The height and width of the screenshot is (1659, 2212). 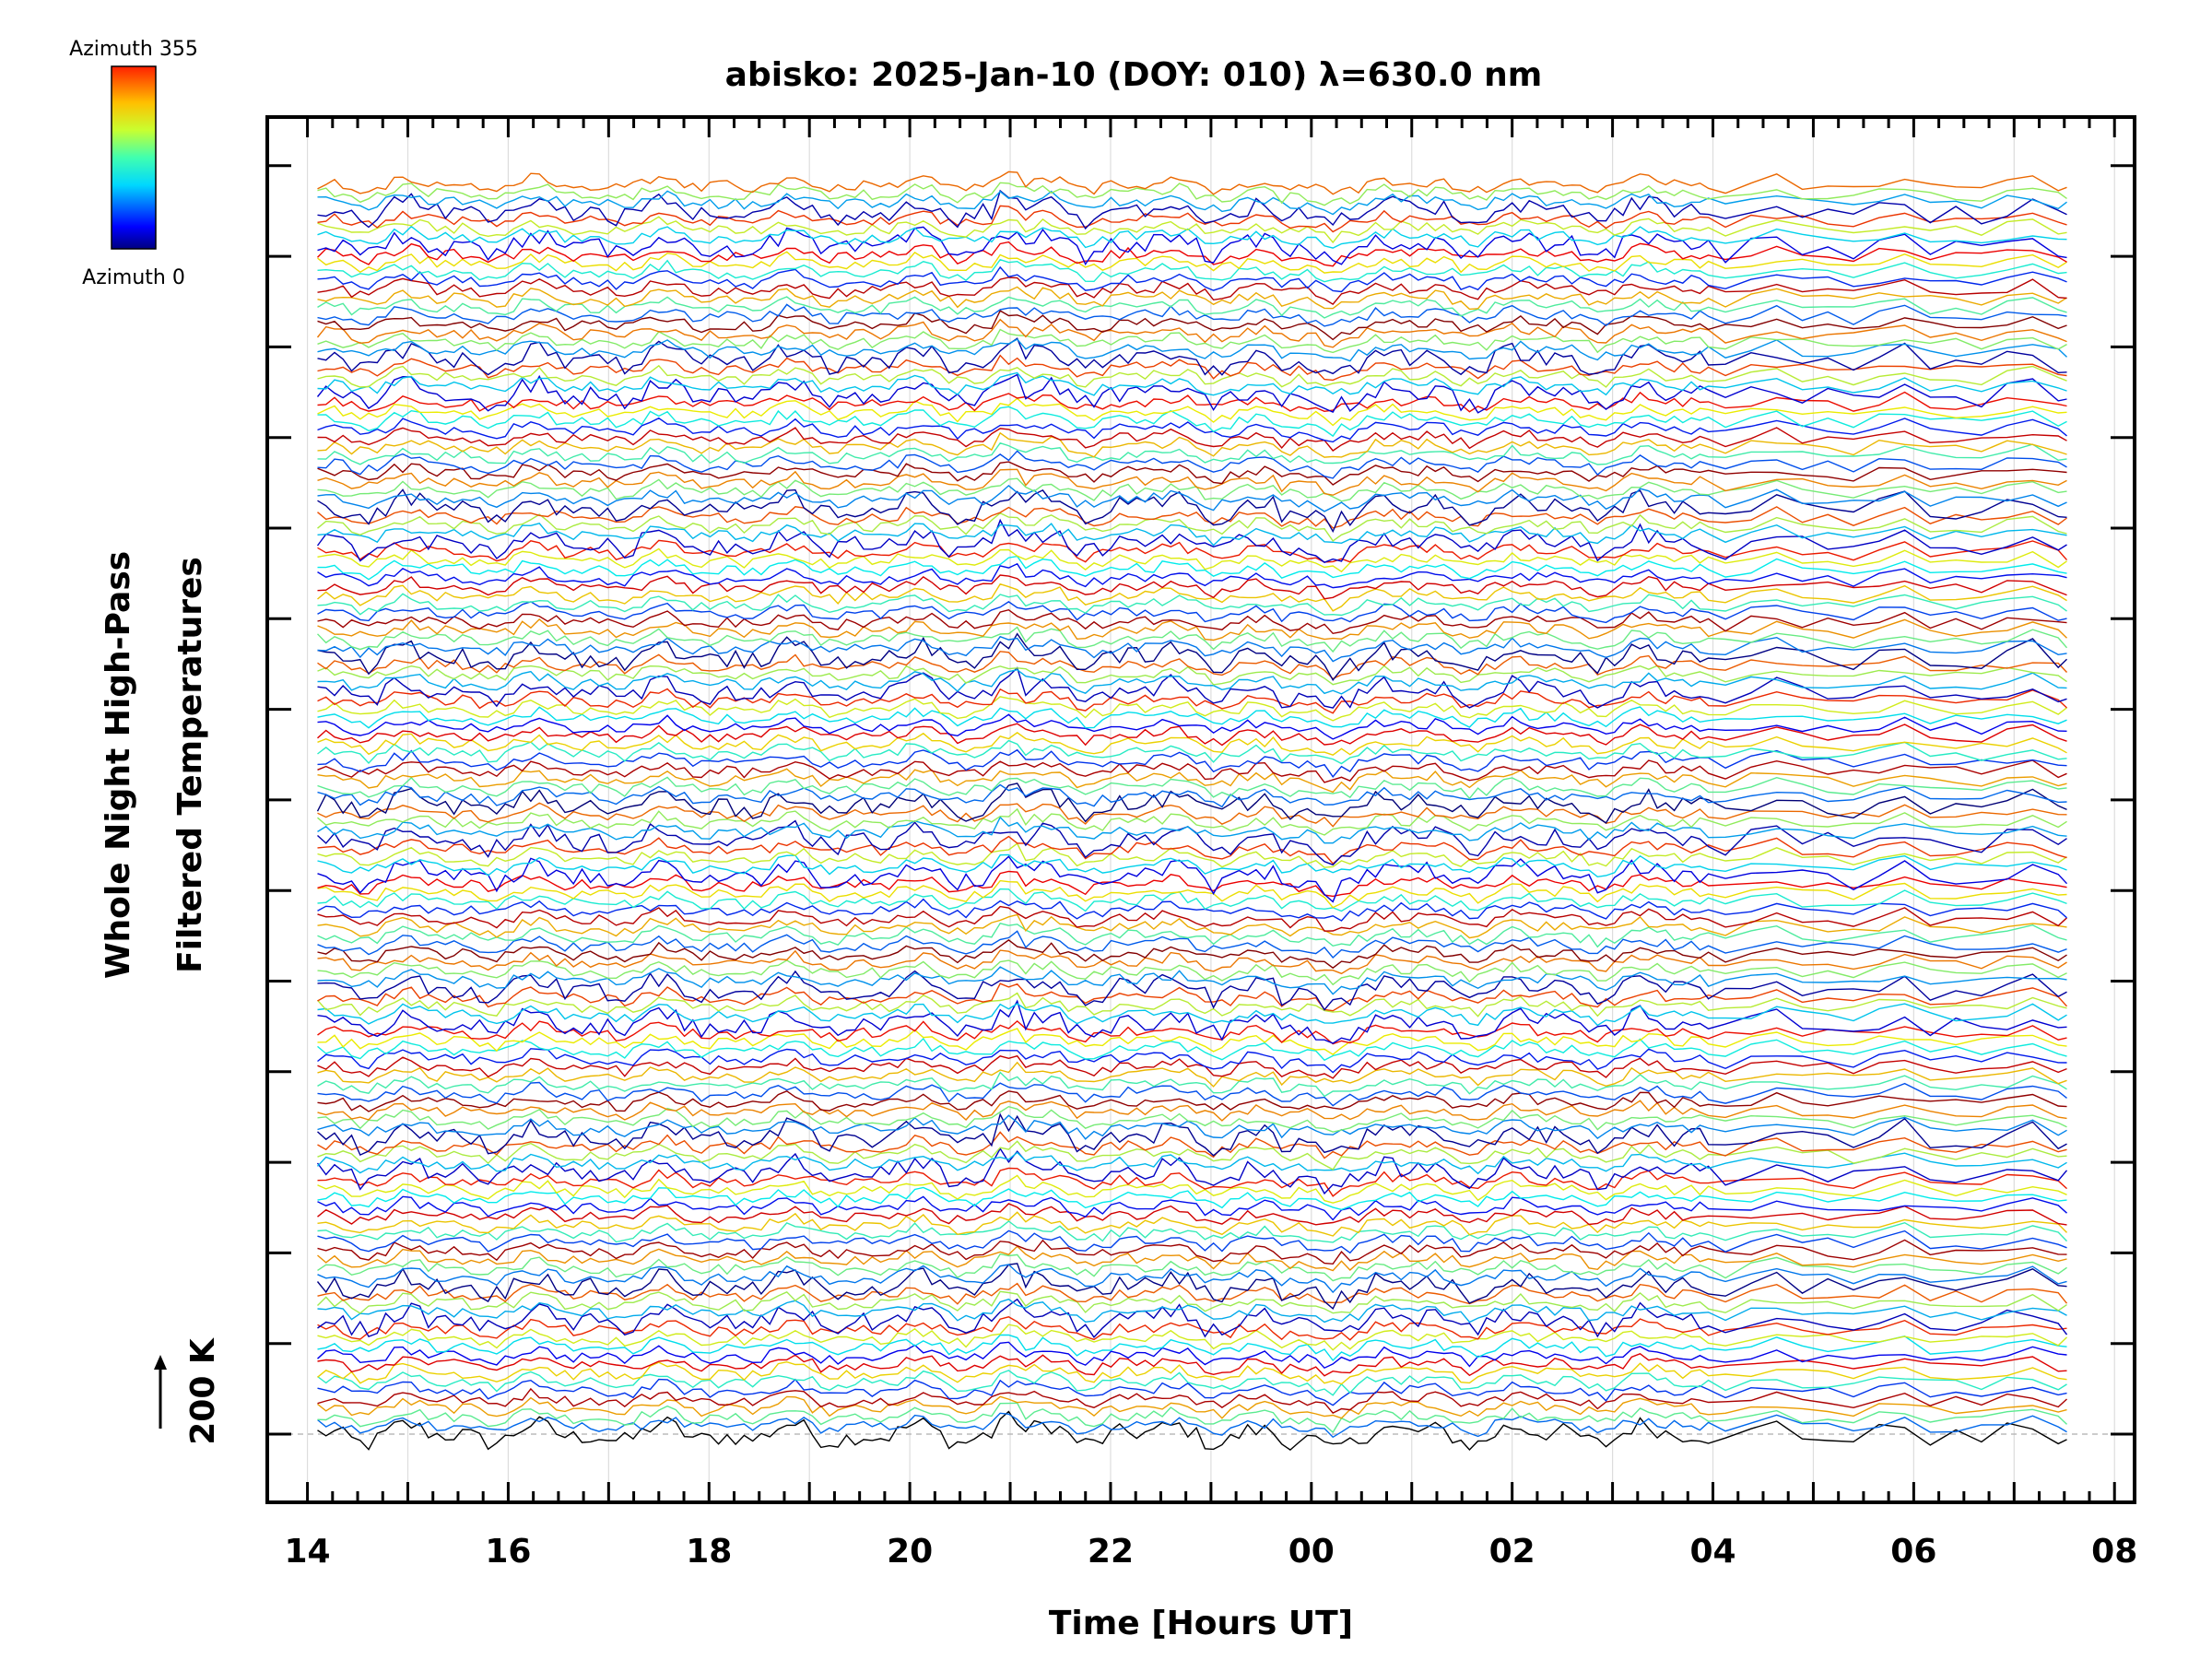 What do you see at coordinates (133, 277) in the screenshot?
I see `colorbar-bottom-label: Azimuth 0` at bounding box center [133, 277].